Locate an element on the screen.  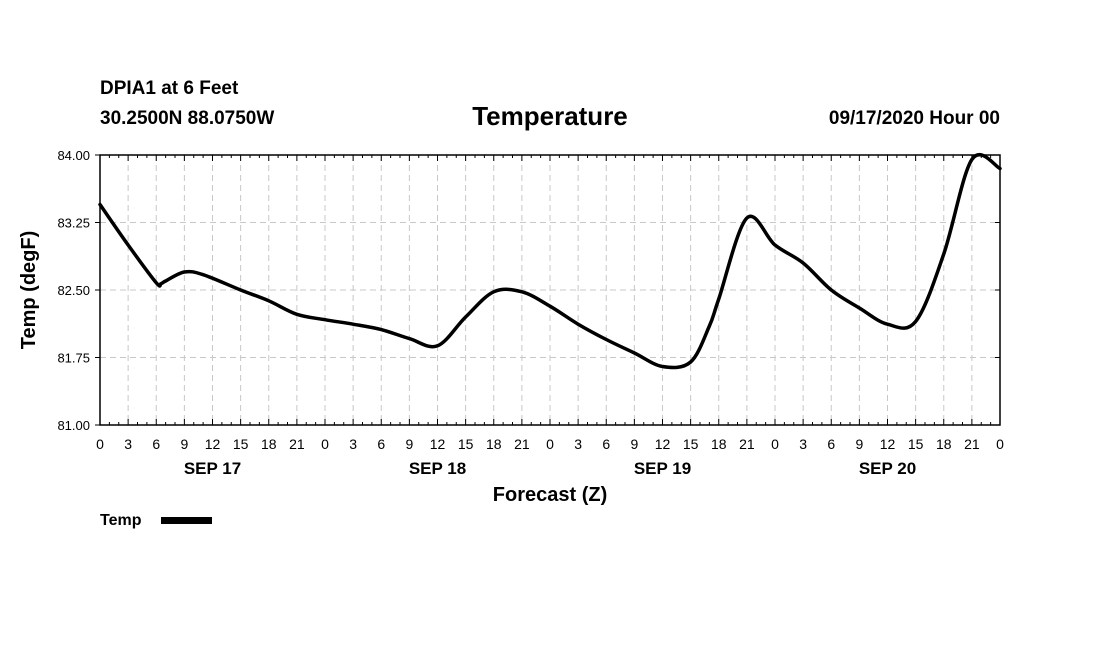
station-label: DPIA1 at 6 Feet is located at coordinates (169, 88).